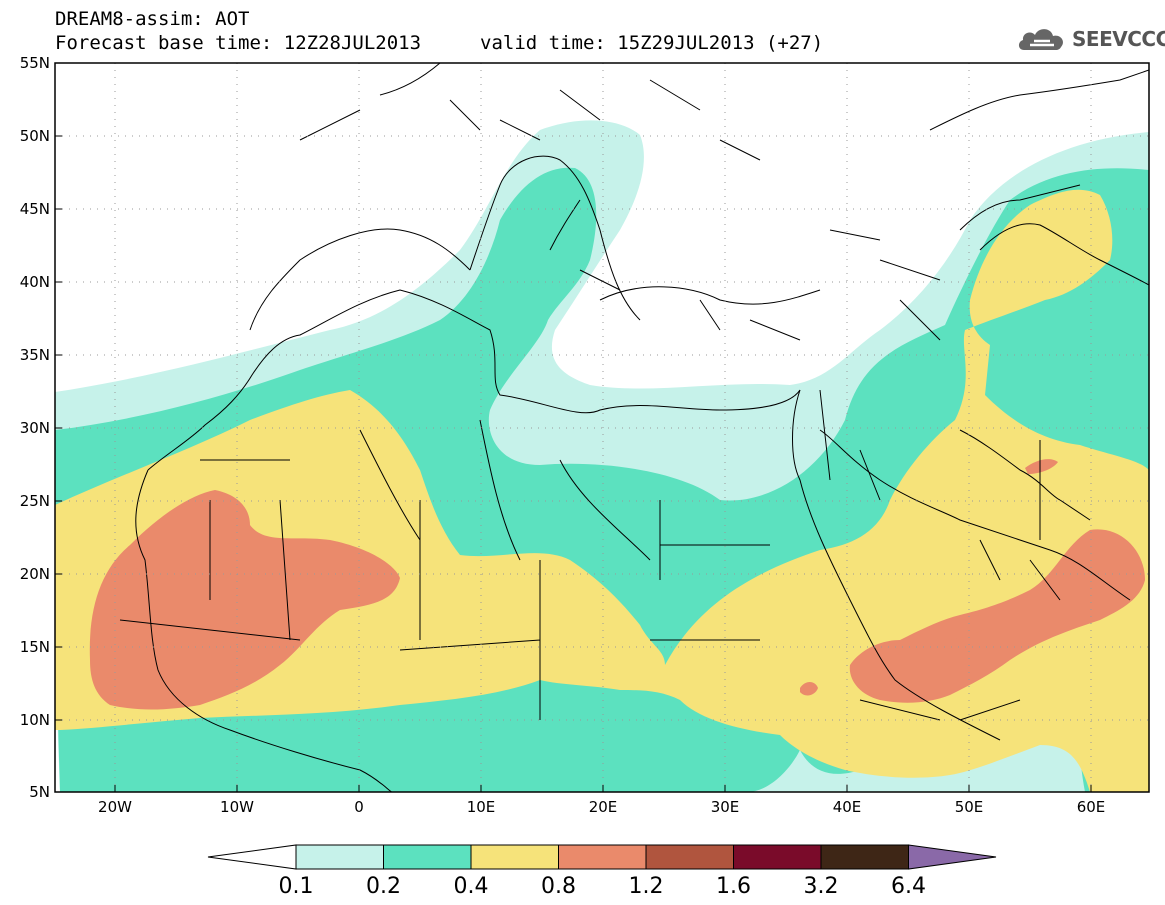  Describe the element at coordinates (558, 886) in the screenshot. I see `colorbar-label-0.8: 0.8` at that location.